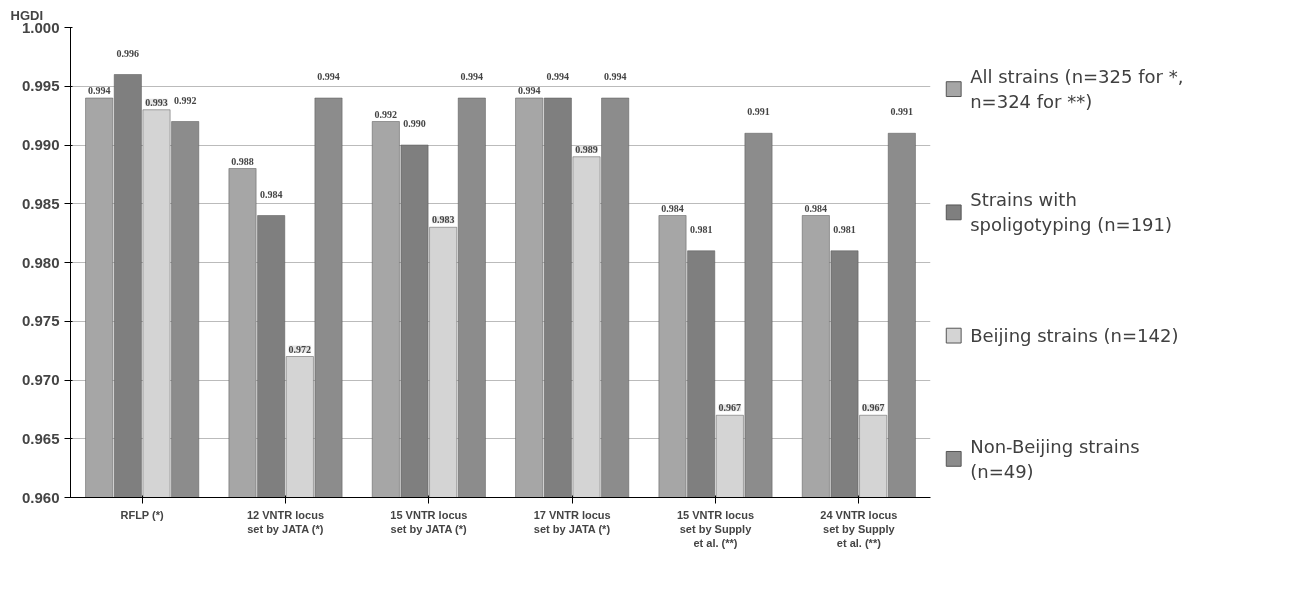 This screenshot has width=1298, height=594. What do you see at coordinates (242, 161) in the screenshot?
I see `data-label: 0.988` at bounding box center [242, 161].